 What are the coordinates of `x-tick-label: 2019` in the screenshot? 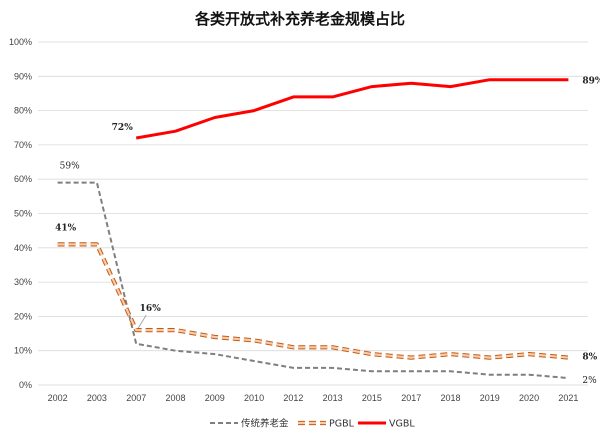 It's located at (490, 398).